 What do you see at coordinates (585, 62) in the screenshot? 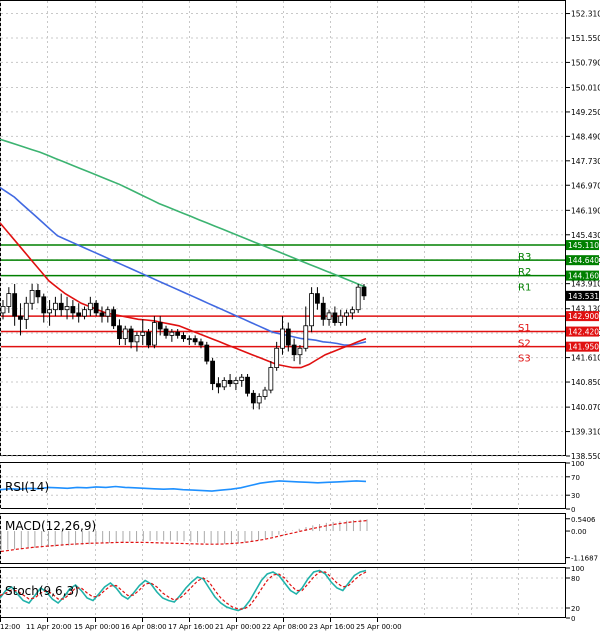
I see `price-tick-label: 150.790` at bounding box center [585, 62].